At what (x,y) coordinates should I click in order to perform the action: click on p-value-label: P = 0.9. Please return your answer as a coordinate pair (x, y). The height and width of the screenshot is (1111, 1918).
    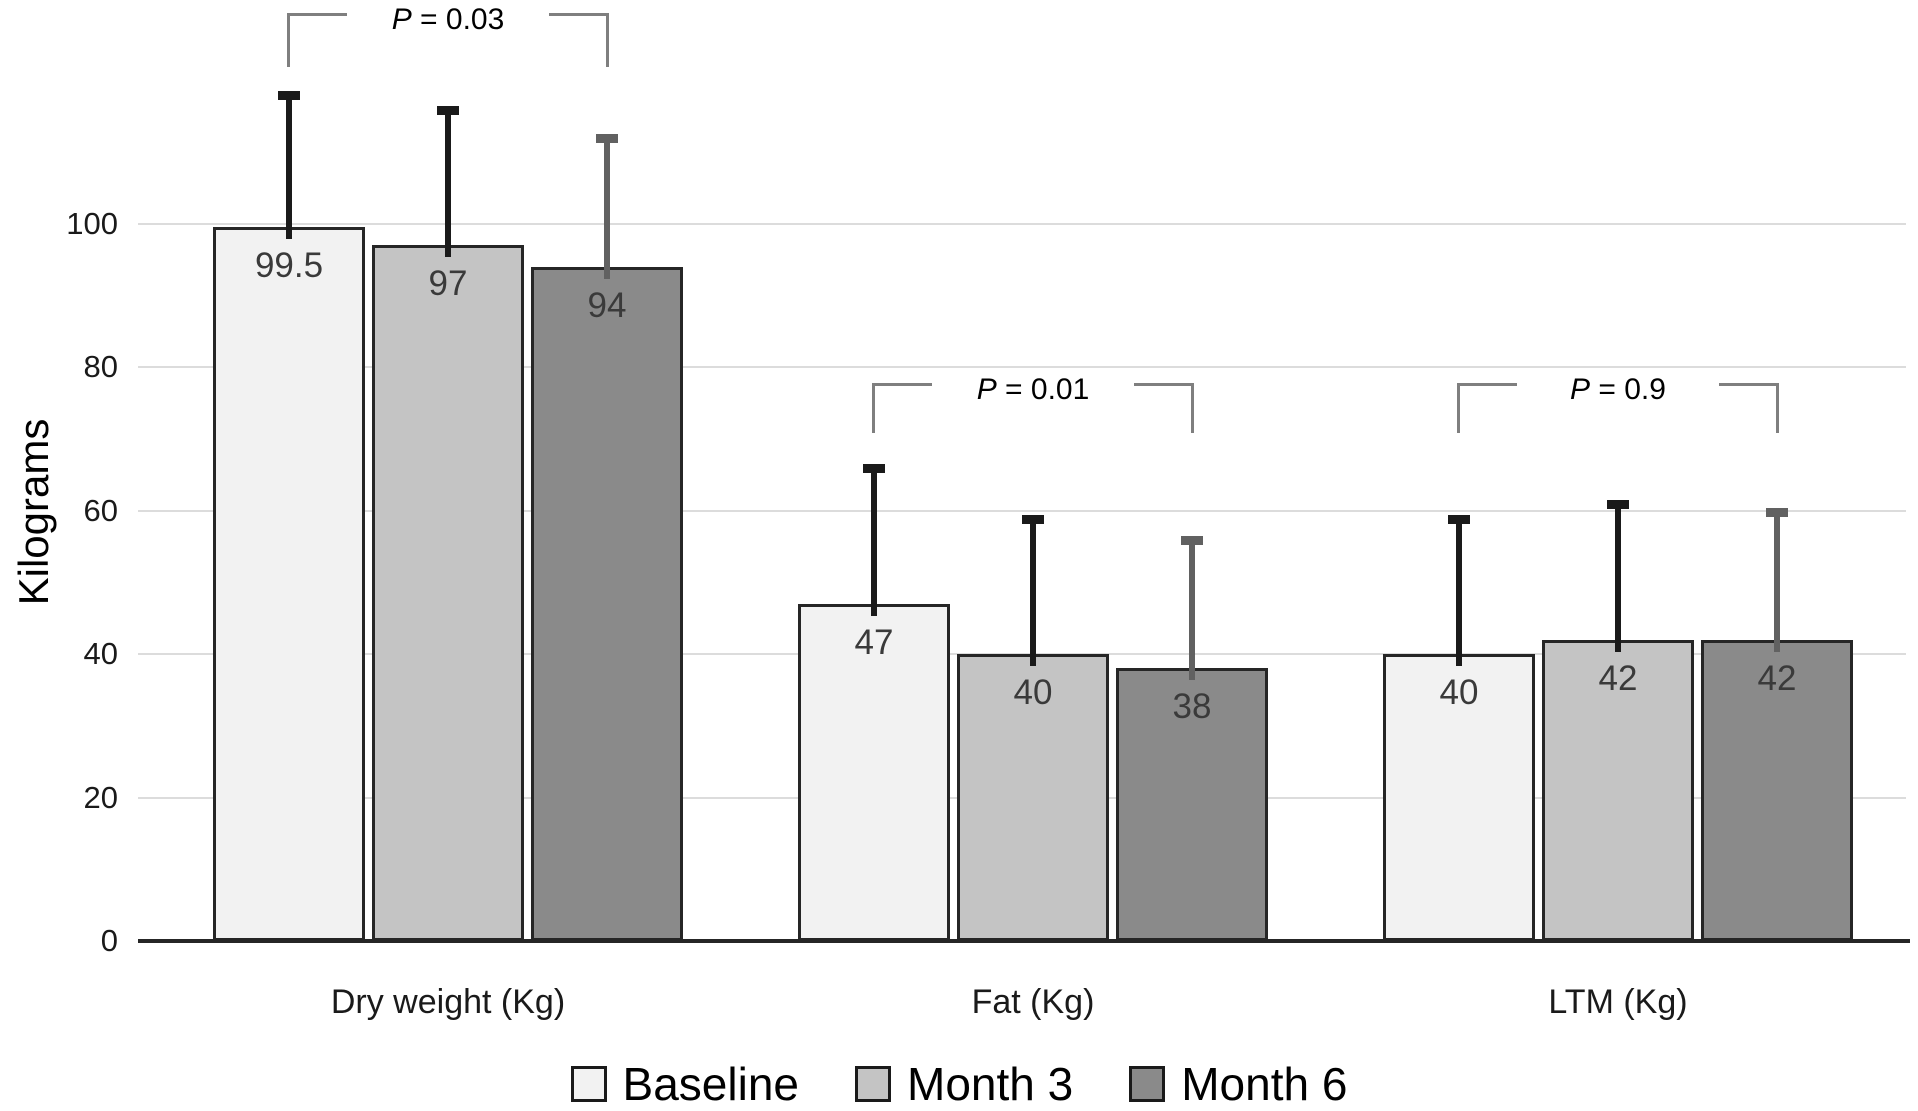
    Looking at the image, I should click on (1618, 390).